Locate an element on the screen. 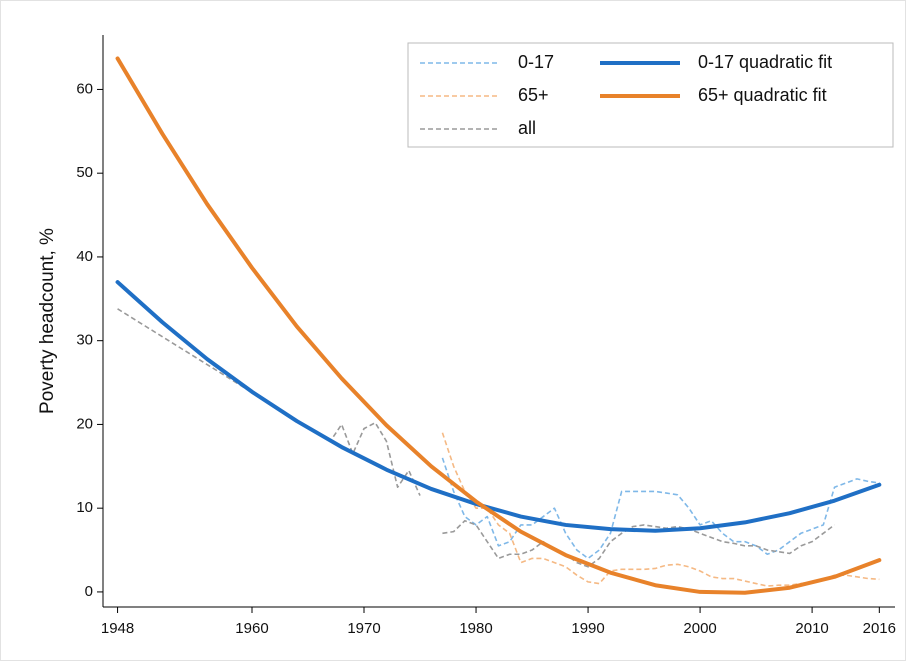  x-tick-label: 1990 is located at coordinates (587, 628).